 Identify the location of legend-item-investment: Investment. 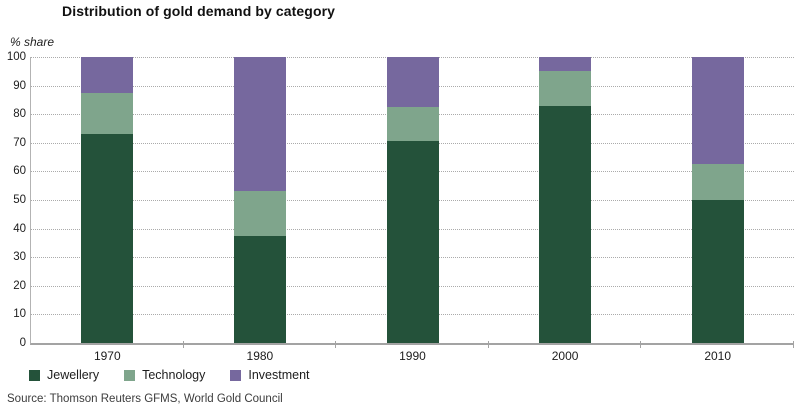
(270, 375).